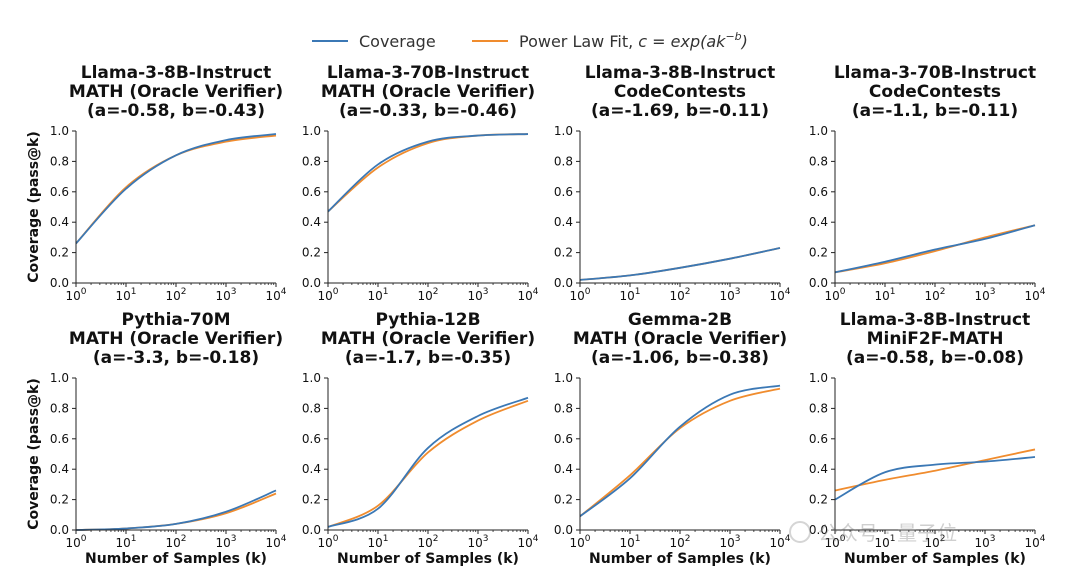  What do you see at coordinates (680, 111) in the screenshot?
I see `panel-title-line: (a=-1.69, b=-0.11)` at bounding box center [680, 111].